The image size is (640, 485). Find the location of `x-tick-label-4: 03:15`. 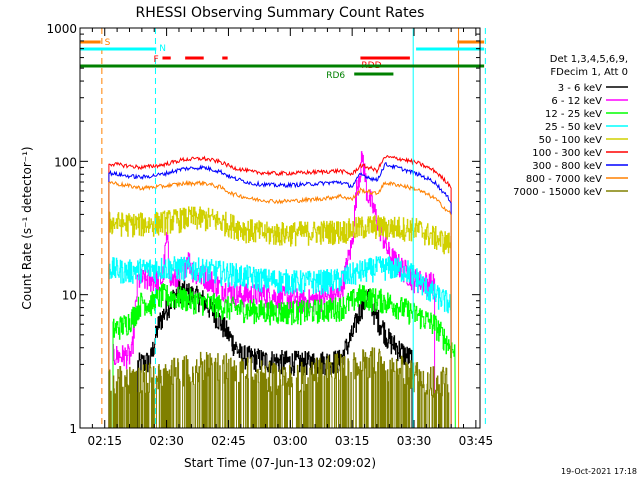

x-tick-label-4: 03:15 is located at coordinates (352, 441).